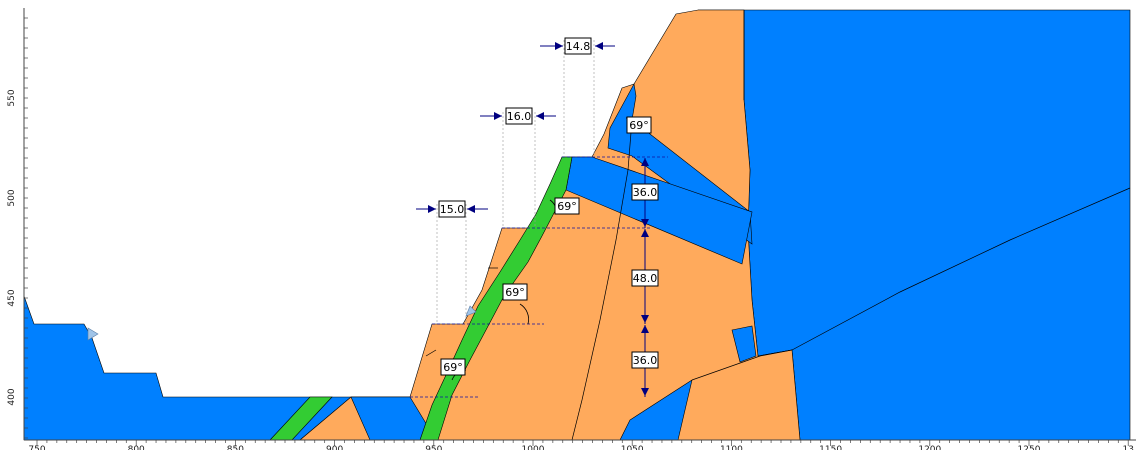  What do you see at coordinates (515, 127) in the screenshot?
I see `width-dimension-arrows` at bounding box center [515, 127].